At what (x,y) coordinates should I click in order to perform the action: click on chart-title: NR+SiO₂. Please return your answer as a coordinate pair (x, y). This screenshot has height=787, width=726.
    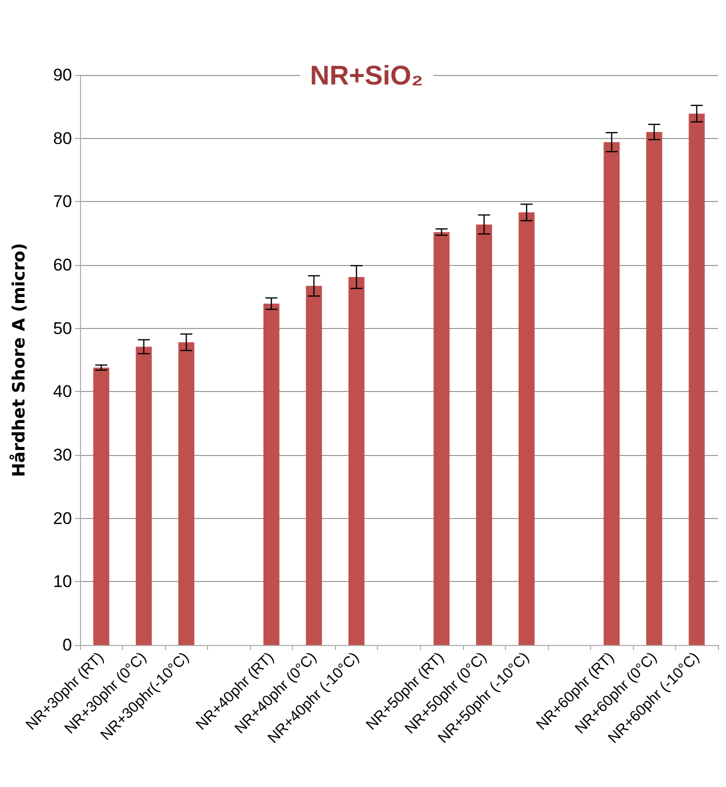
    Looking at the image, I should click on (367, 75).